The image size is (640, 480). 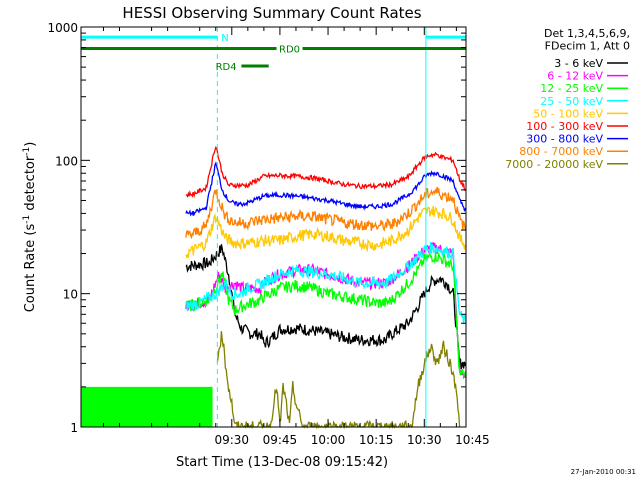 What do you see at coordinates (326, 172) in the screenshot?
I see `series-line-100-300-kev` at bounding box center [326, 172].